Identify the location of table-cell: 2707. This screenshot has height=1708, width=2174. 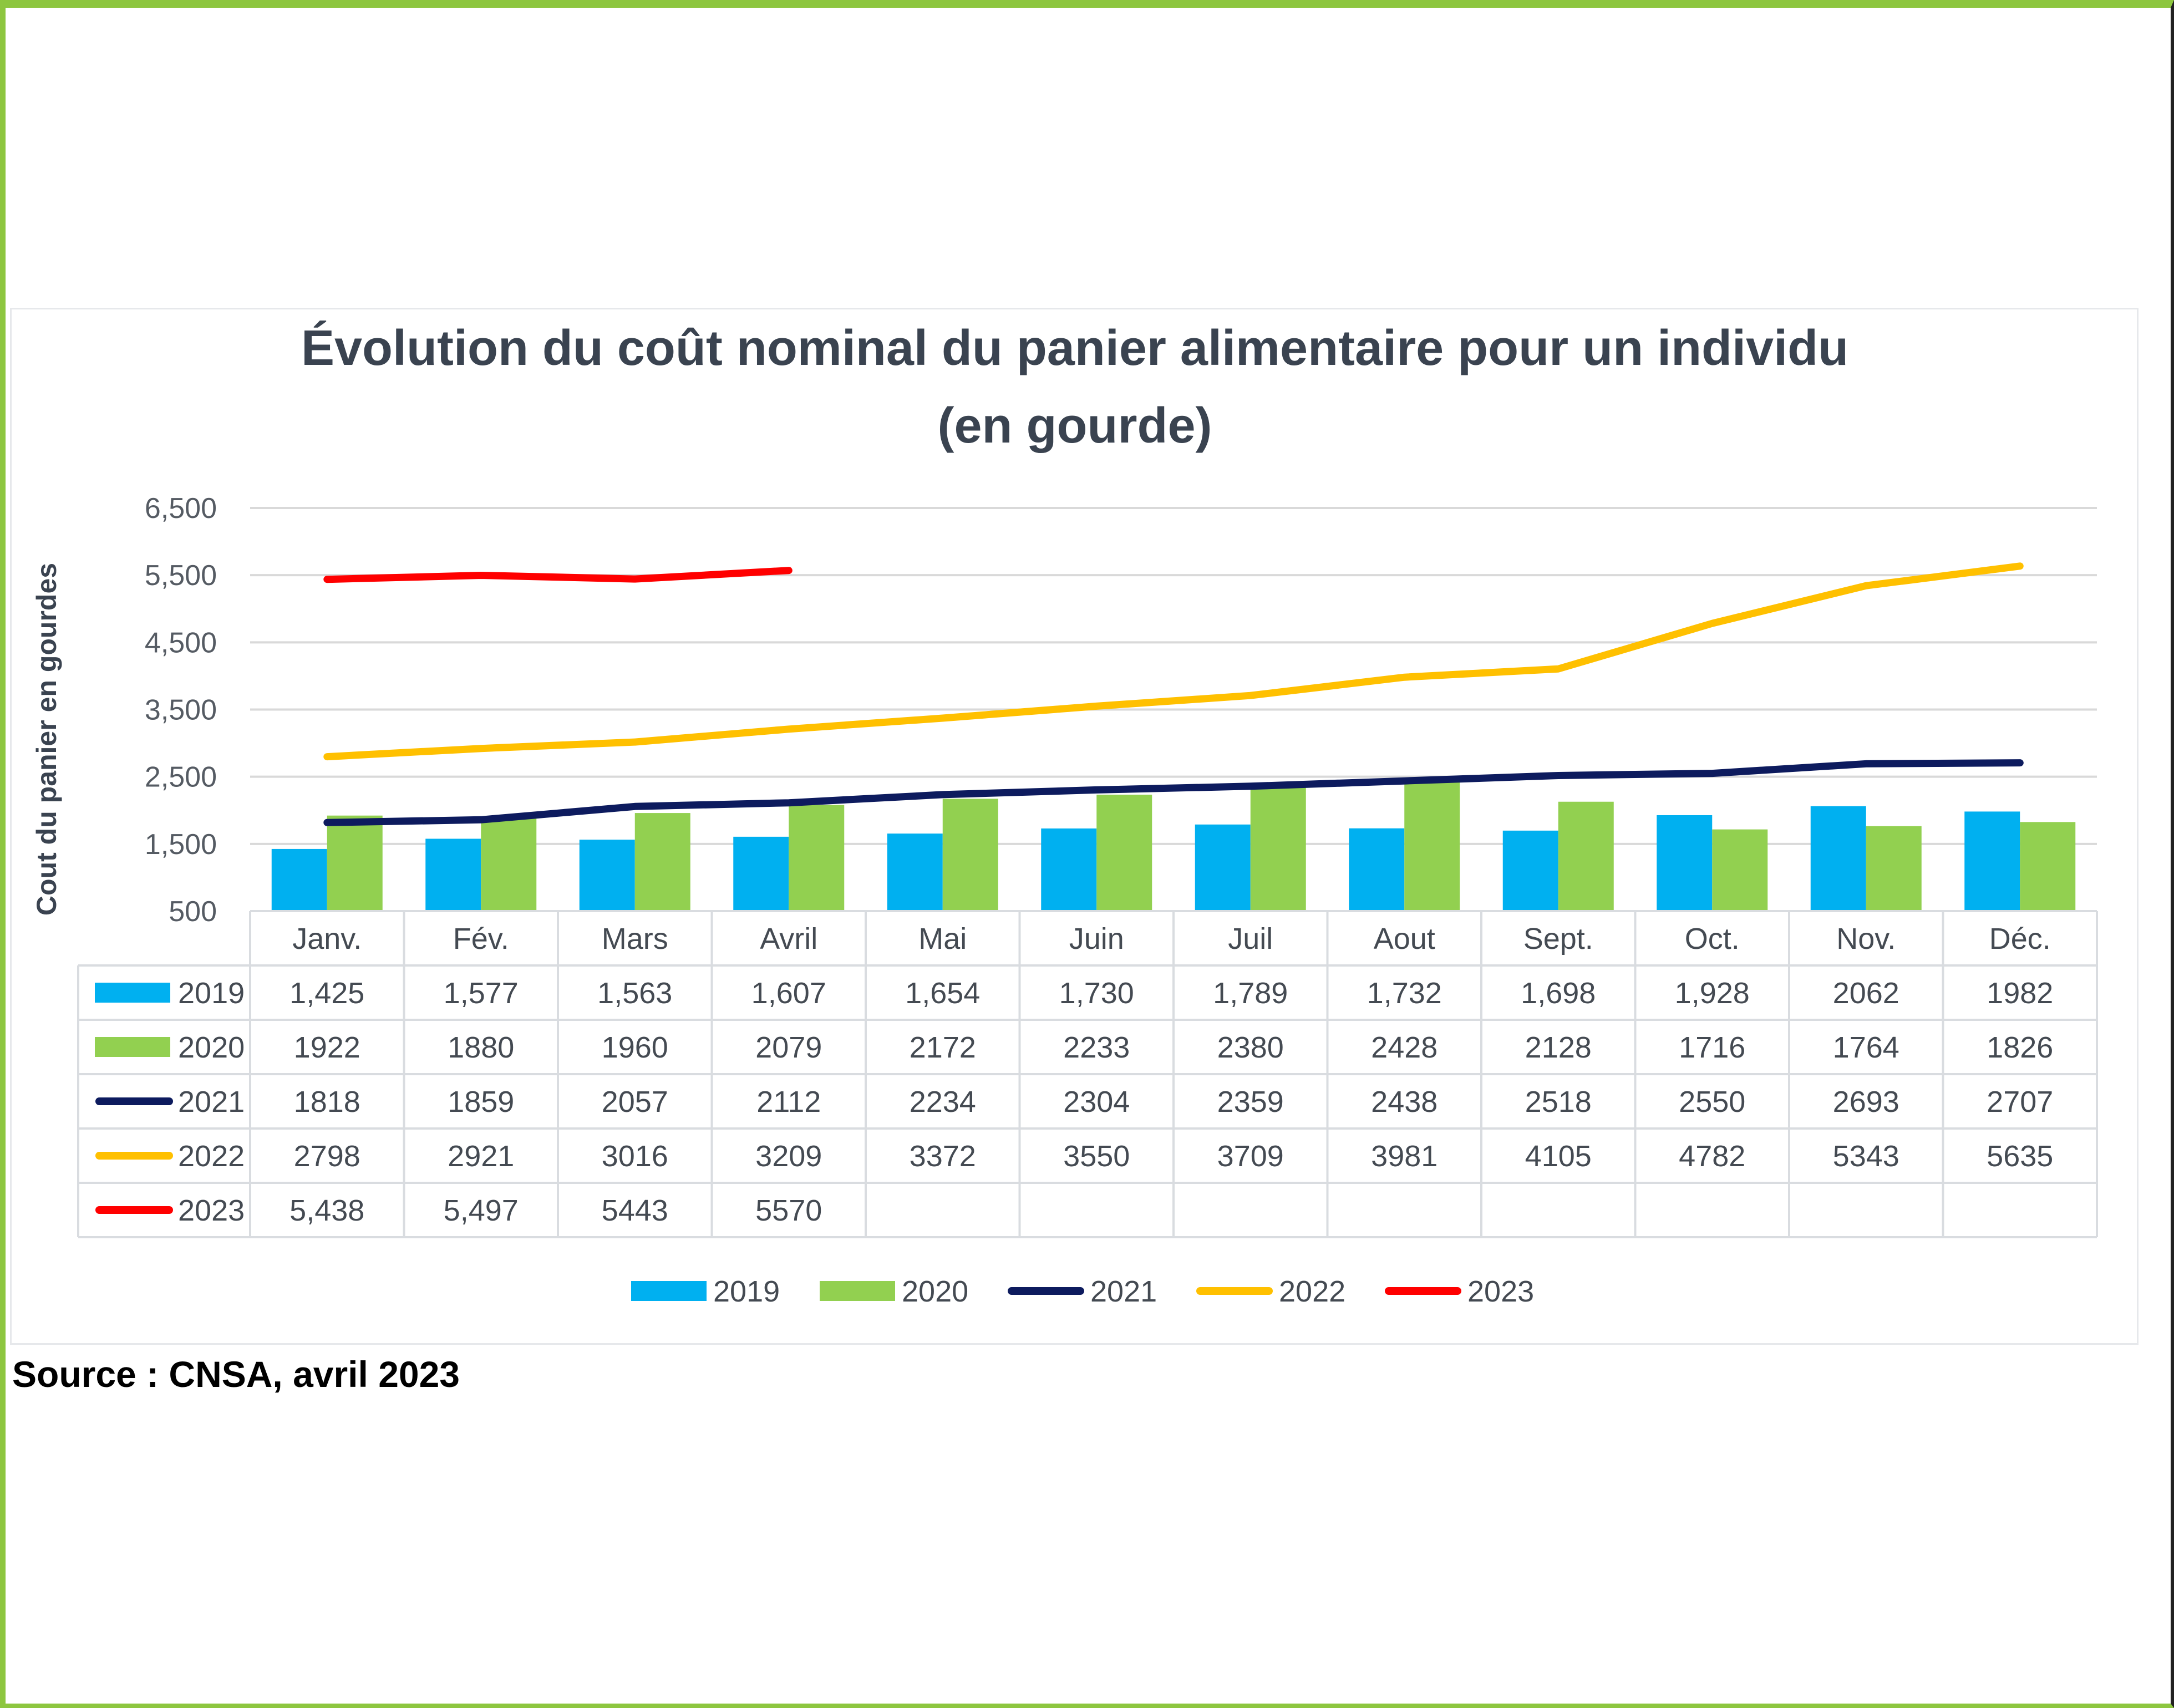
(2020, 1102).